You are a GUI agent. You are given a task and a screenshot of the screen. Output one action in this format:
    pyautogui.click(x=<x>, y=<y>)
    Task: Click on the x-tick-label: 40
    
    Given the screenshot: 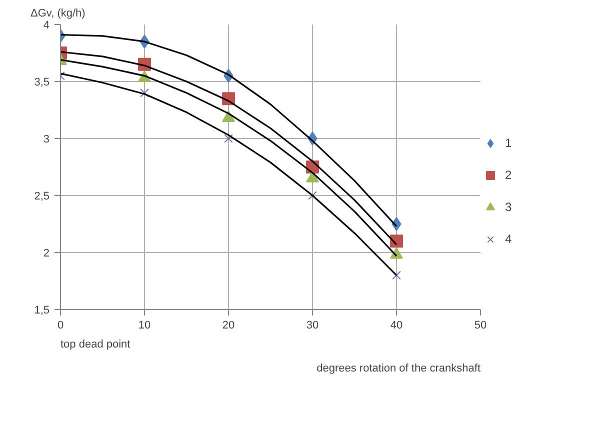 What is the action you would take?
    pyautogui.click(x=396, y=326)
    